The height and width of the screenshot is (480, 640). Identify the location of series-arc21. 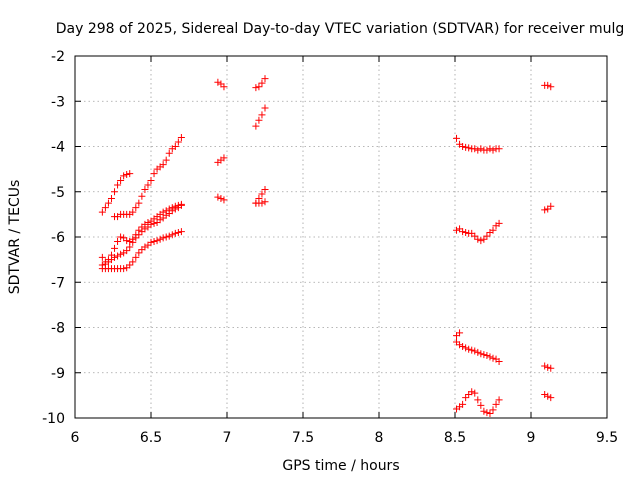
(548, 396).